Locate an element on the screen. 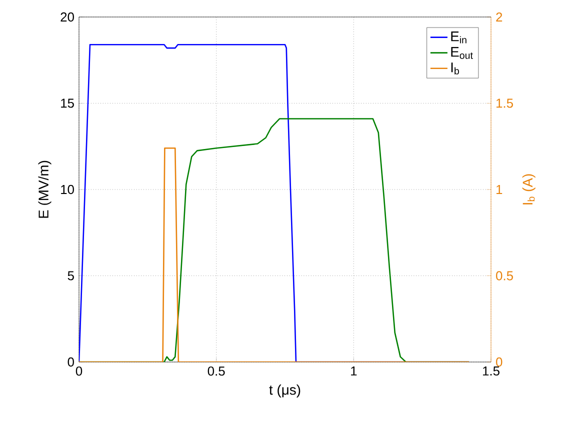  x-axis-title: t (μs) is located at coordinates (284, 391).